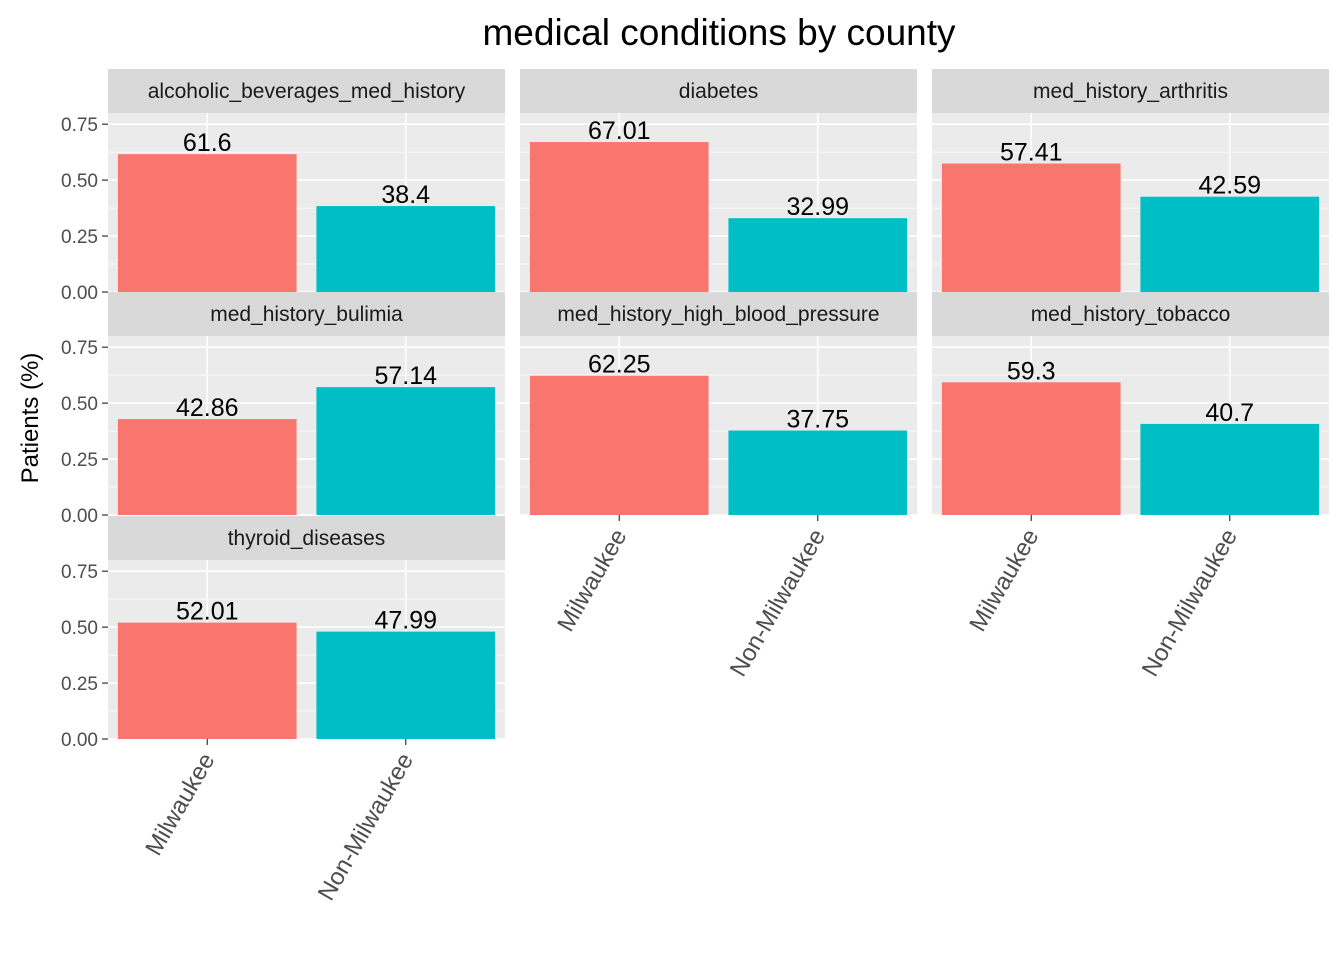 This screenshot has width=1344, height=960. I want to click on data-label: 67.01, so click(619, 131).